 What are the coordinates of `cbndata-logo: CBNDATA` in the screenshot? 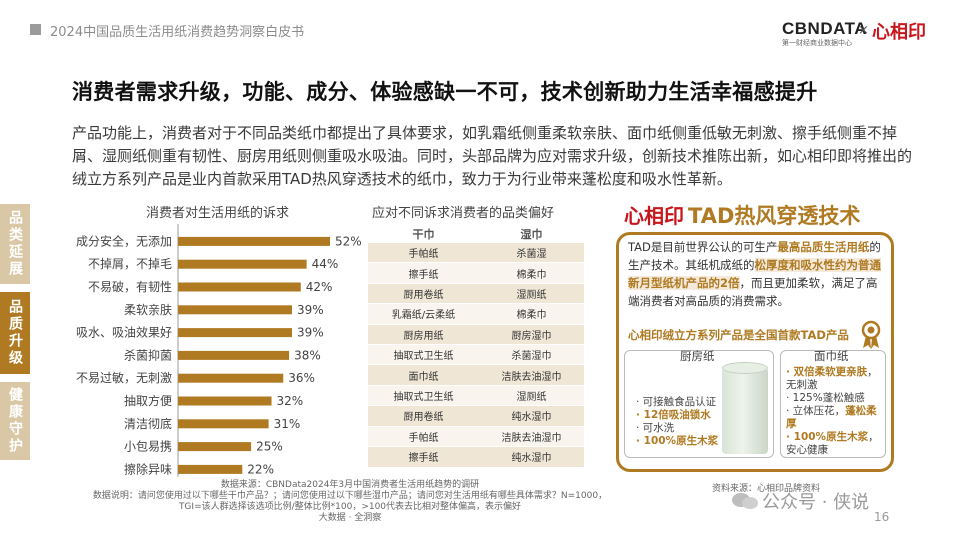 It's located at (825, 28).